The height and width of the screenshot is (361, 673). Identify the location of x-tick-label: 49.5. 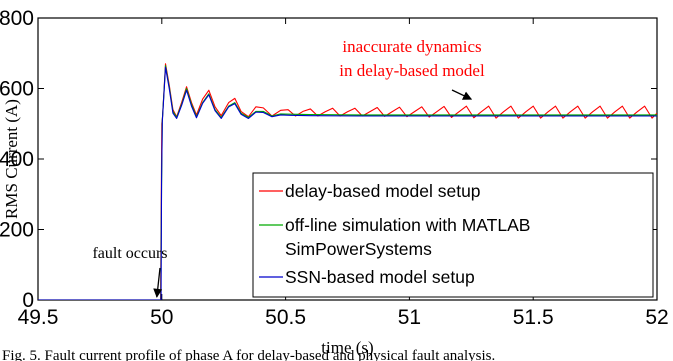
(38, 317).